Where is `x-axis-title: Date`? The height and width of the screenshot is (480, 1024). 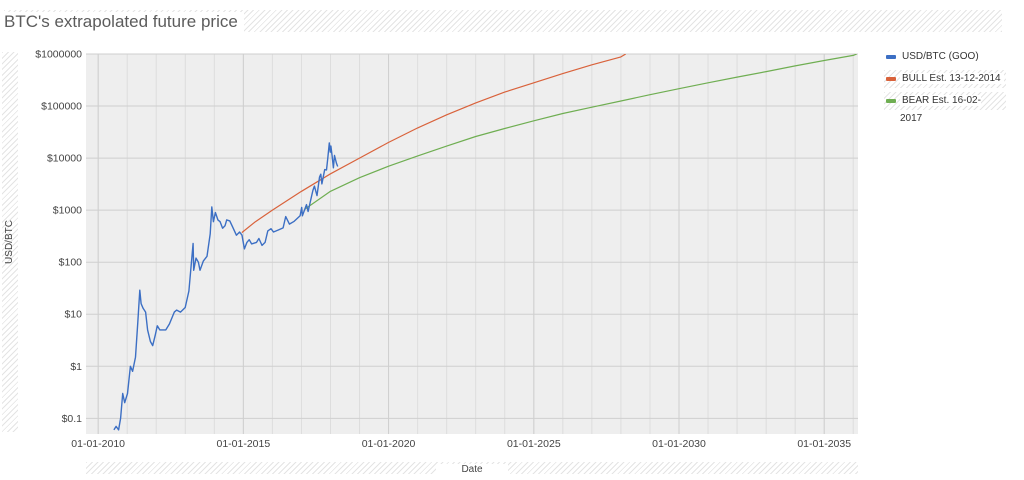
x-axis-title: Date is located at coordinates (472, 470).